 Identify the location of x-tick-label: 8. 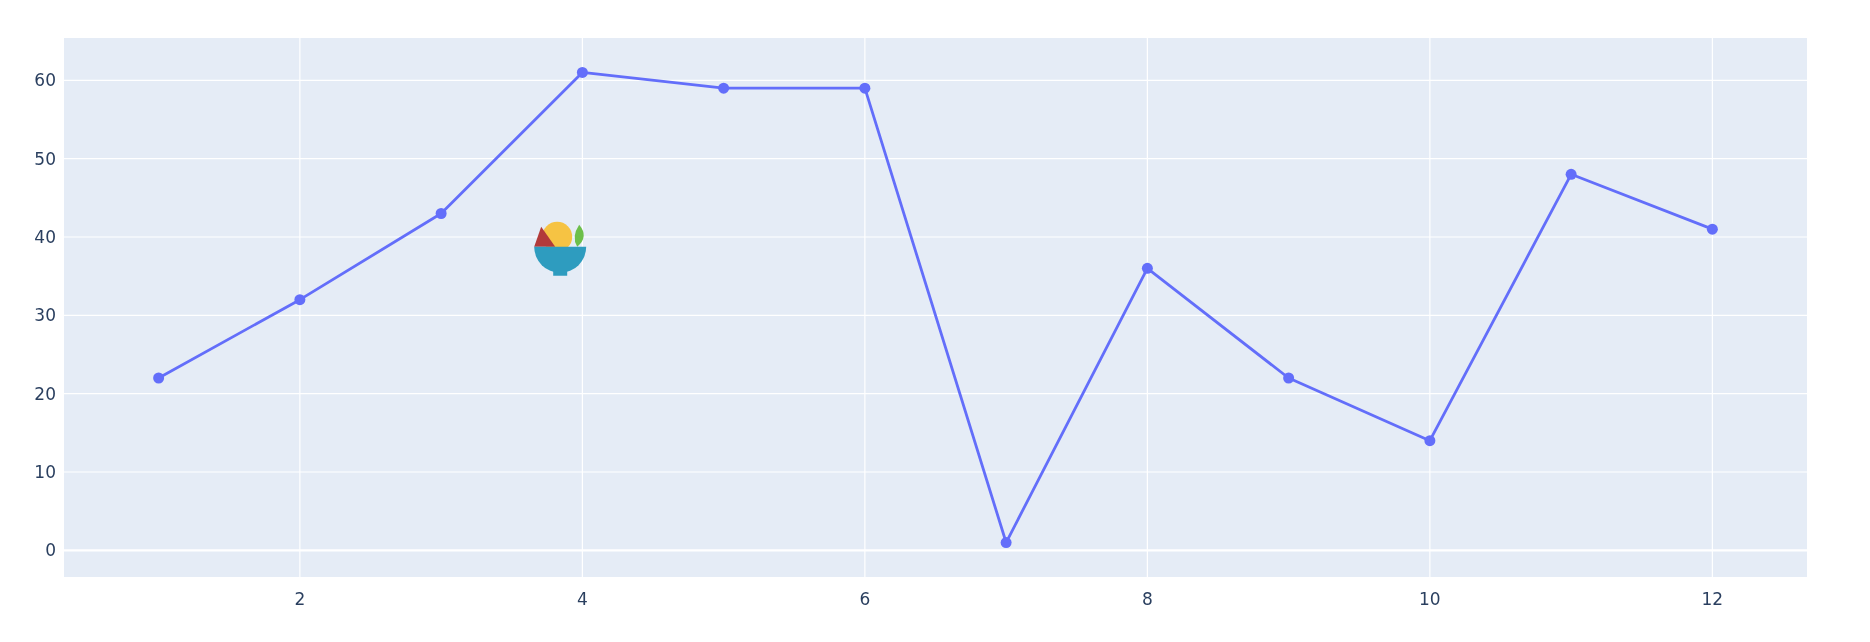
(1147, 599).